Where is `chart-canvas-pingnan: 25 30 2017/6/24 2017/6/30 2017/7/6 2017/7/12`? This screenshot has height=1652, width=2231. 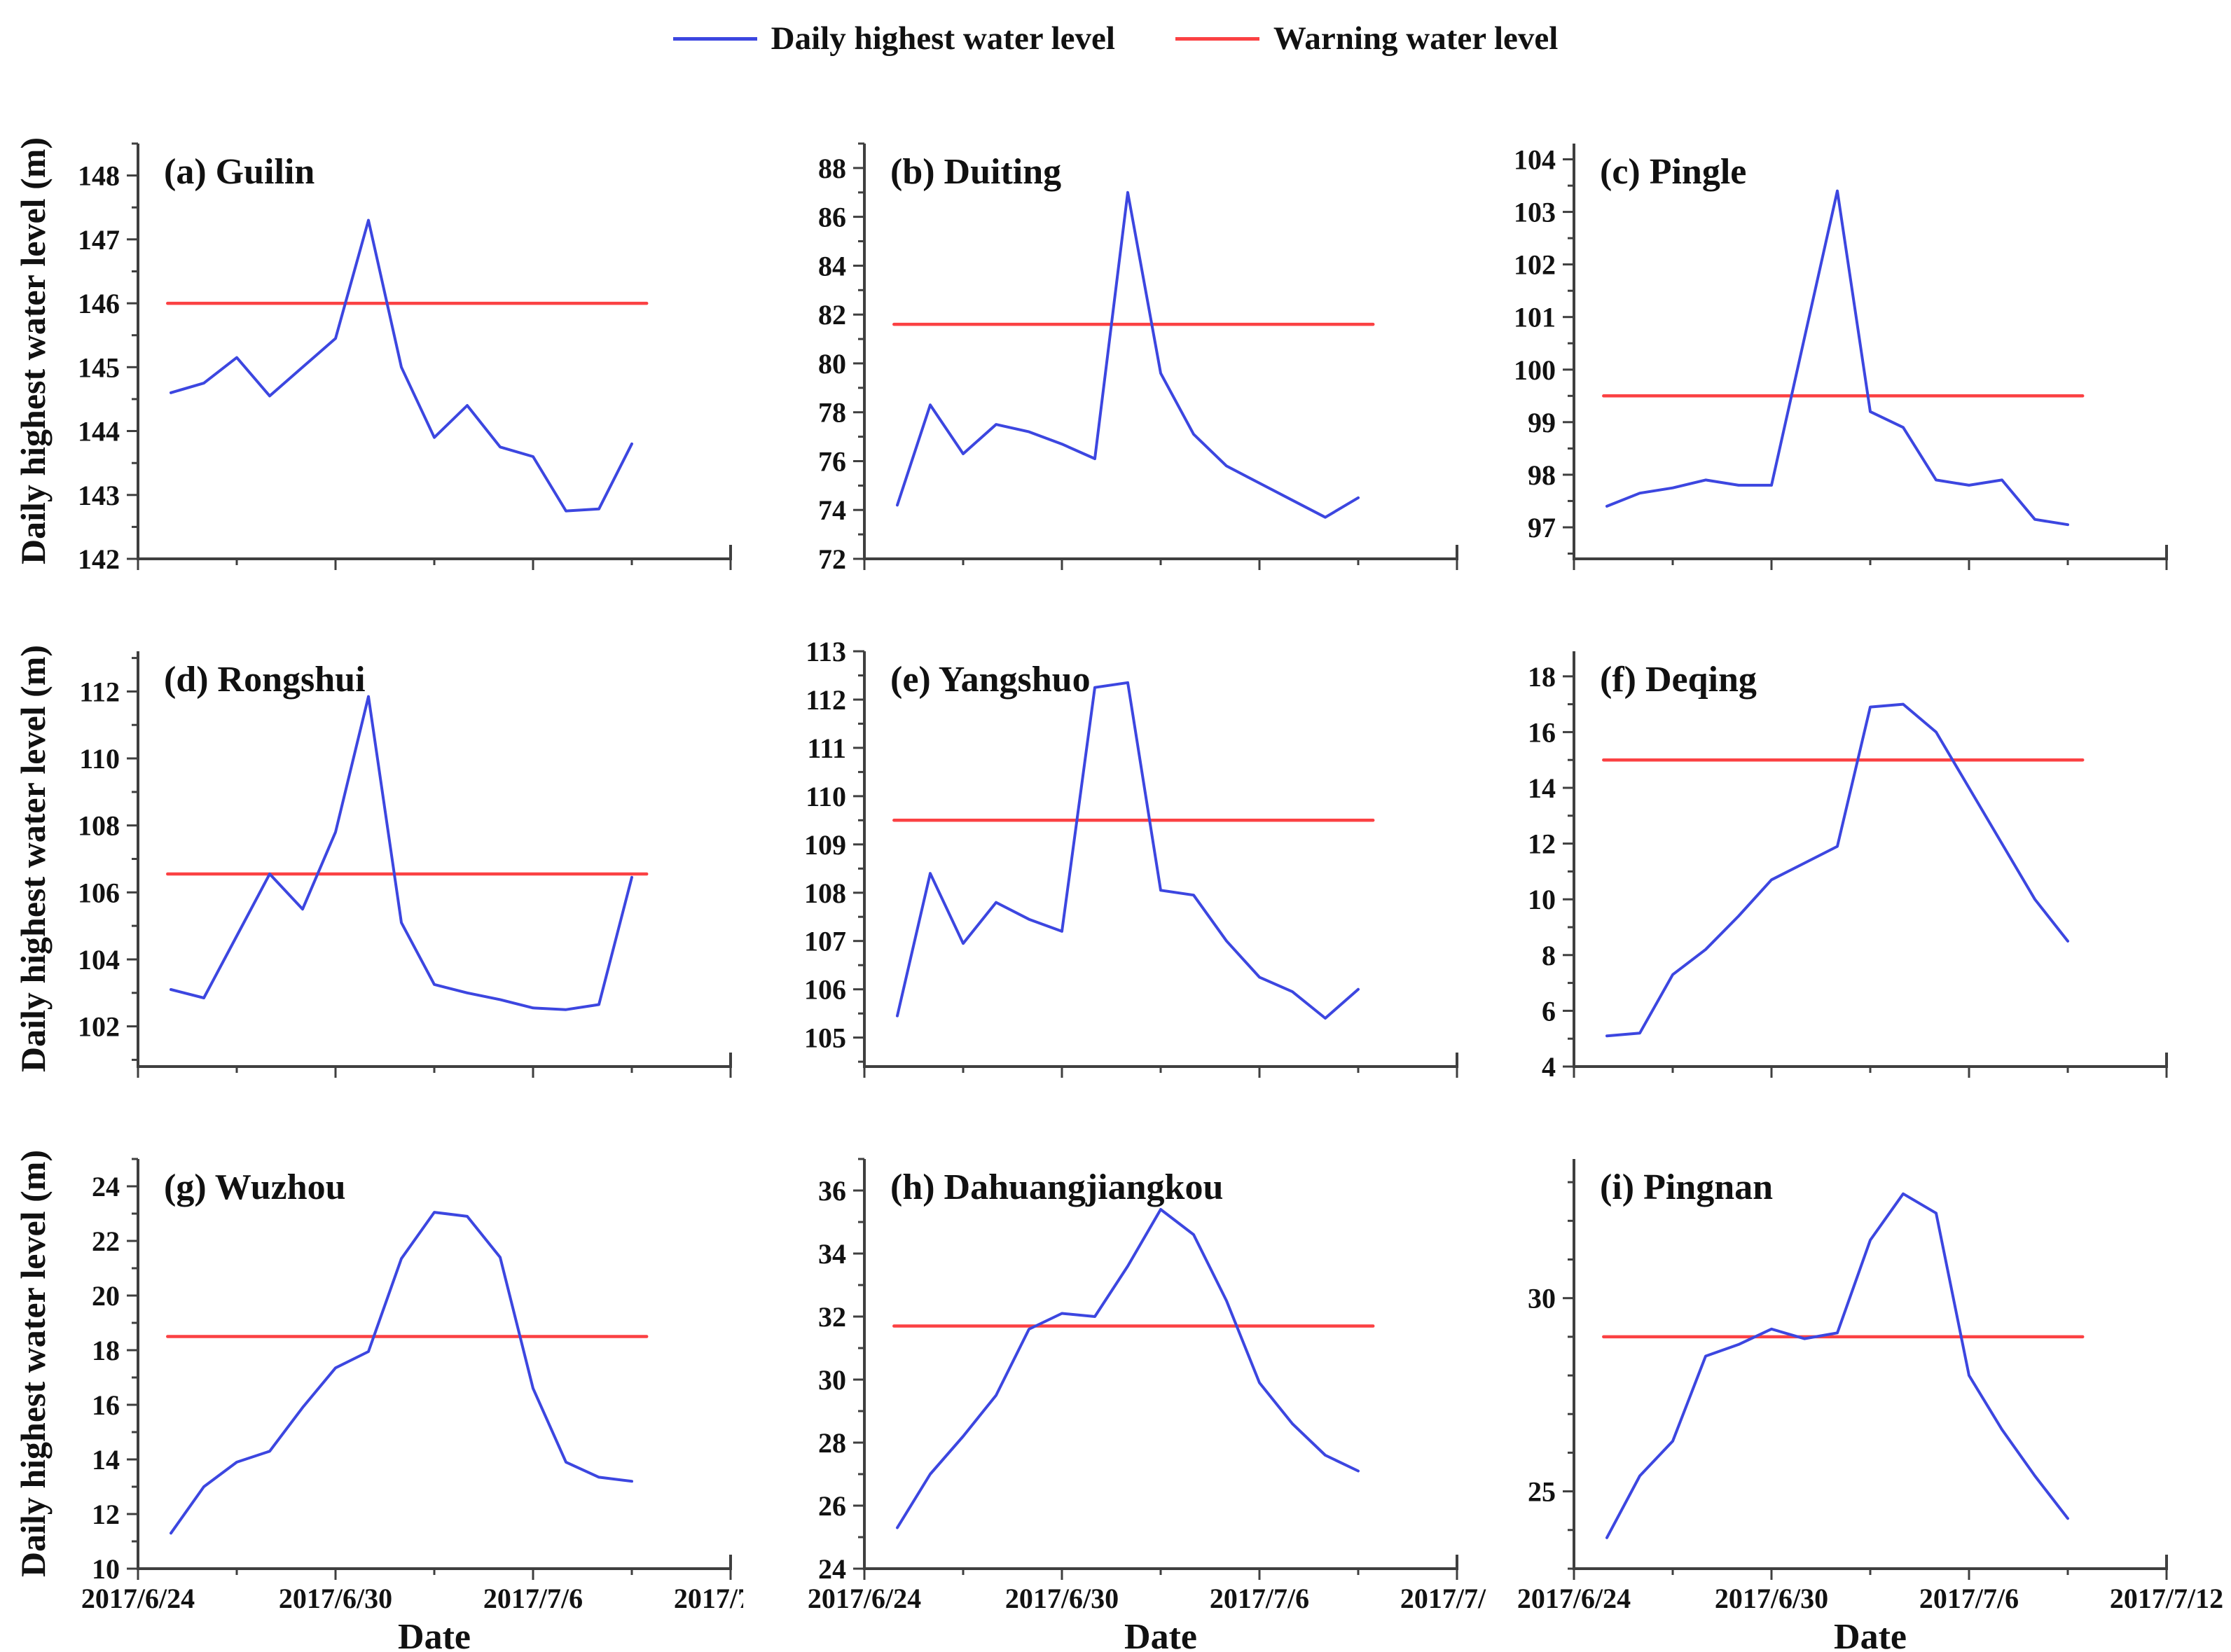
chart-canvas-pingnan: 25 30 2017/6/24 2017/6/30 2017/7/6 2017/7/12 is located at coordinates (1870, 1386).